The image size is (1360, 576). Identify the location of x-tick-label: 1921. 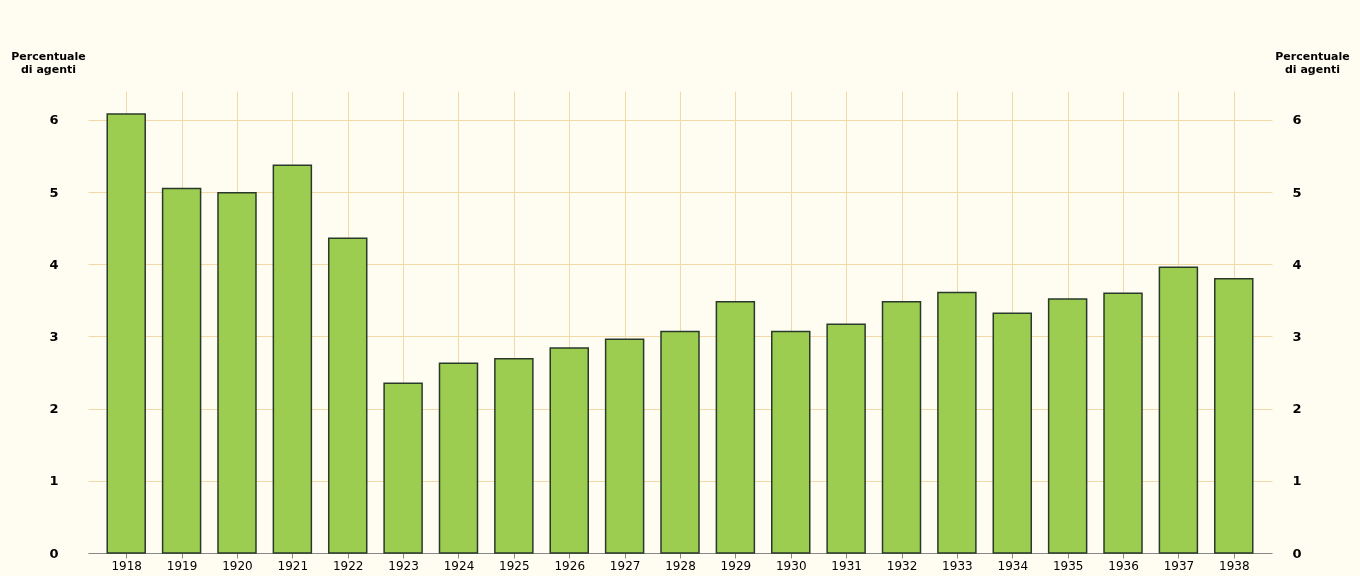
(293, 565).